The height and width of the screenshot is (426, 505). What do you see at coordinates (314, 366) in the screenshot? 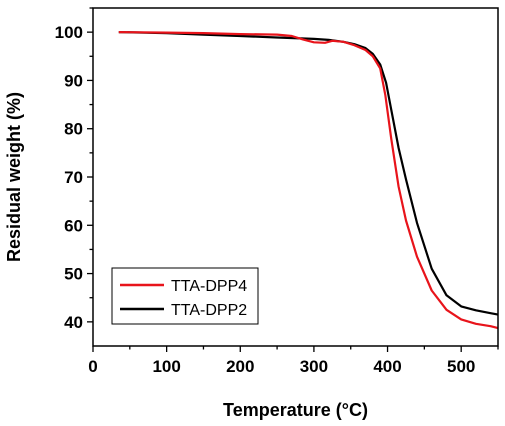
I see `x-tick-label: 300` at bounding box center [314, 366].